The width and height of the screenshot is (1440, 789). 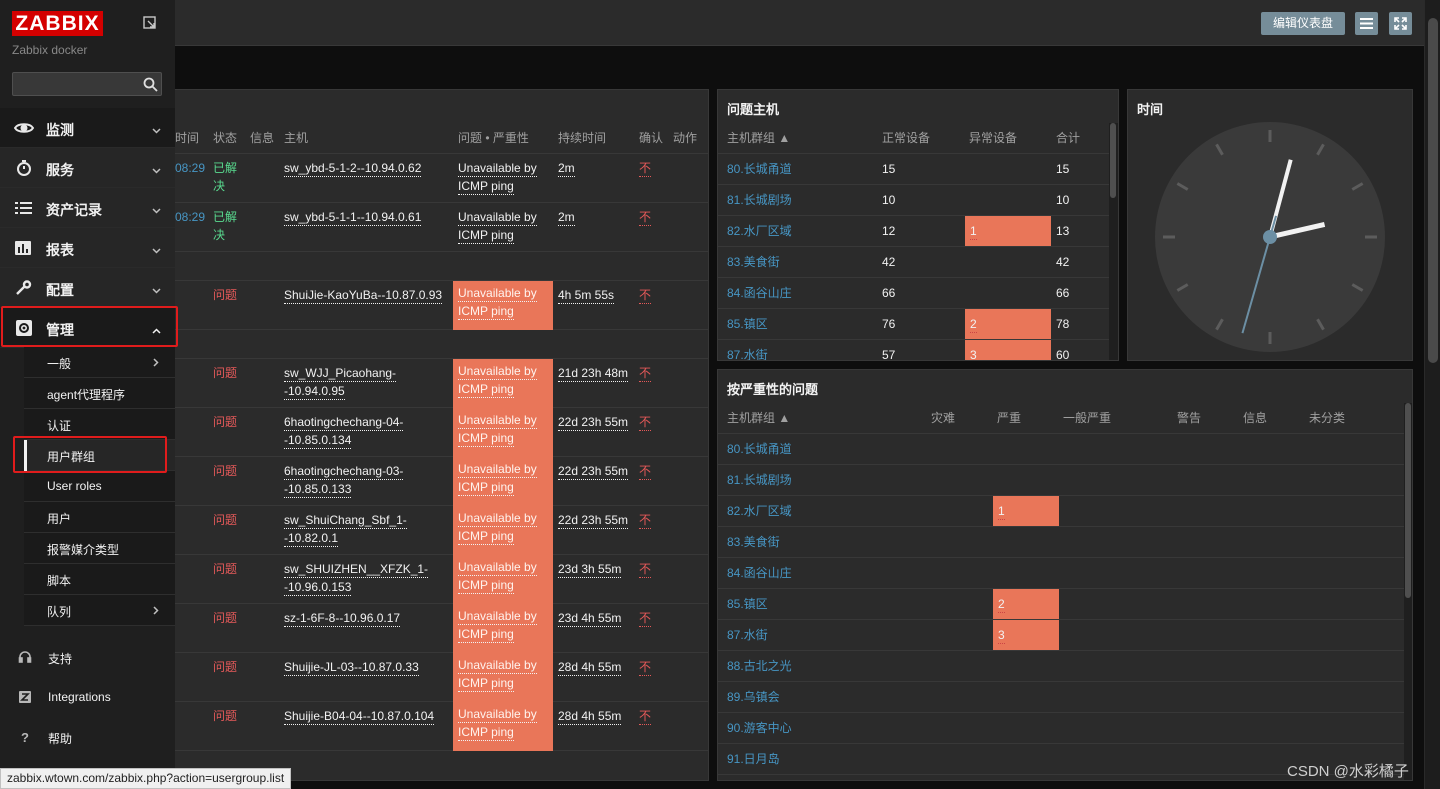 I want to click on bottom-menu-item-2: Integrations, so click(x=87, y=697).